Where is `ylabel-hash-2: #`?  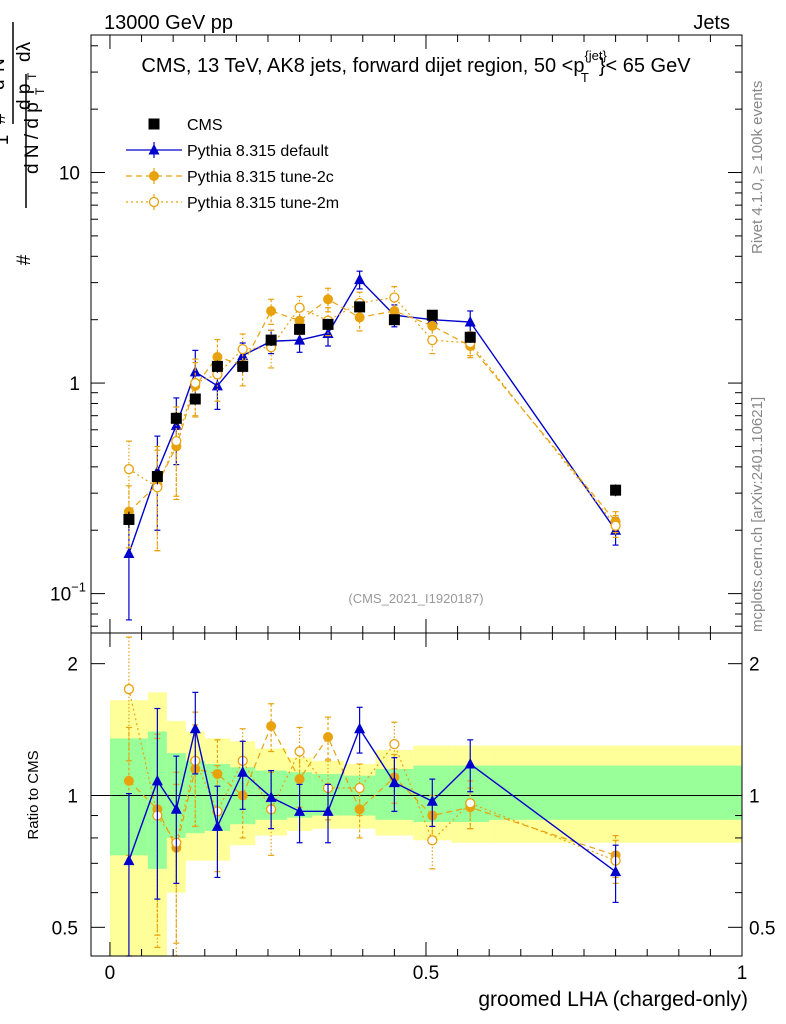
ylabel-hash-2: # is located at coordinates (5, 118).